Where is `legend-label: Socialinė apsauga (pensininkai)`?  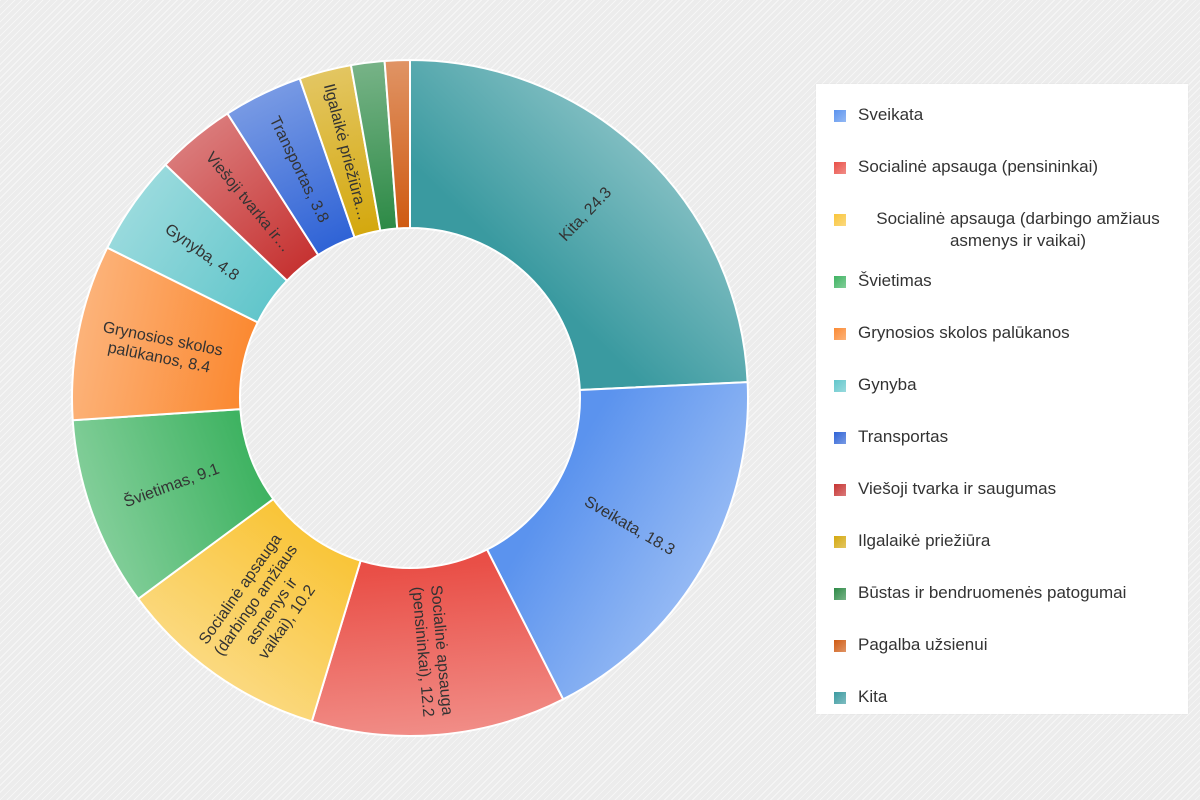 legend-label: Socialinė apsauga (pensininkai) is located at coordinates (978, 166).